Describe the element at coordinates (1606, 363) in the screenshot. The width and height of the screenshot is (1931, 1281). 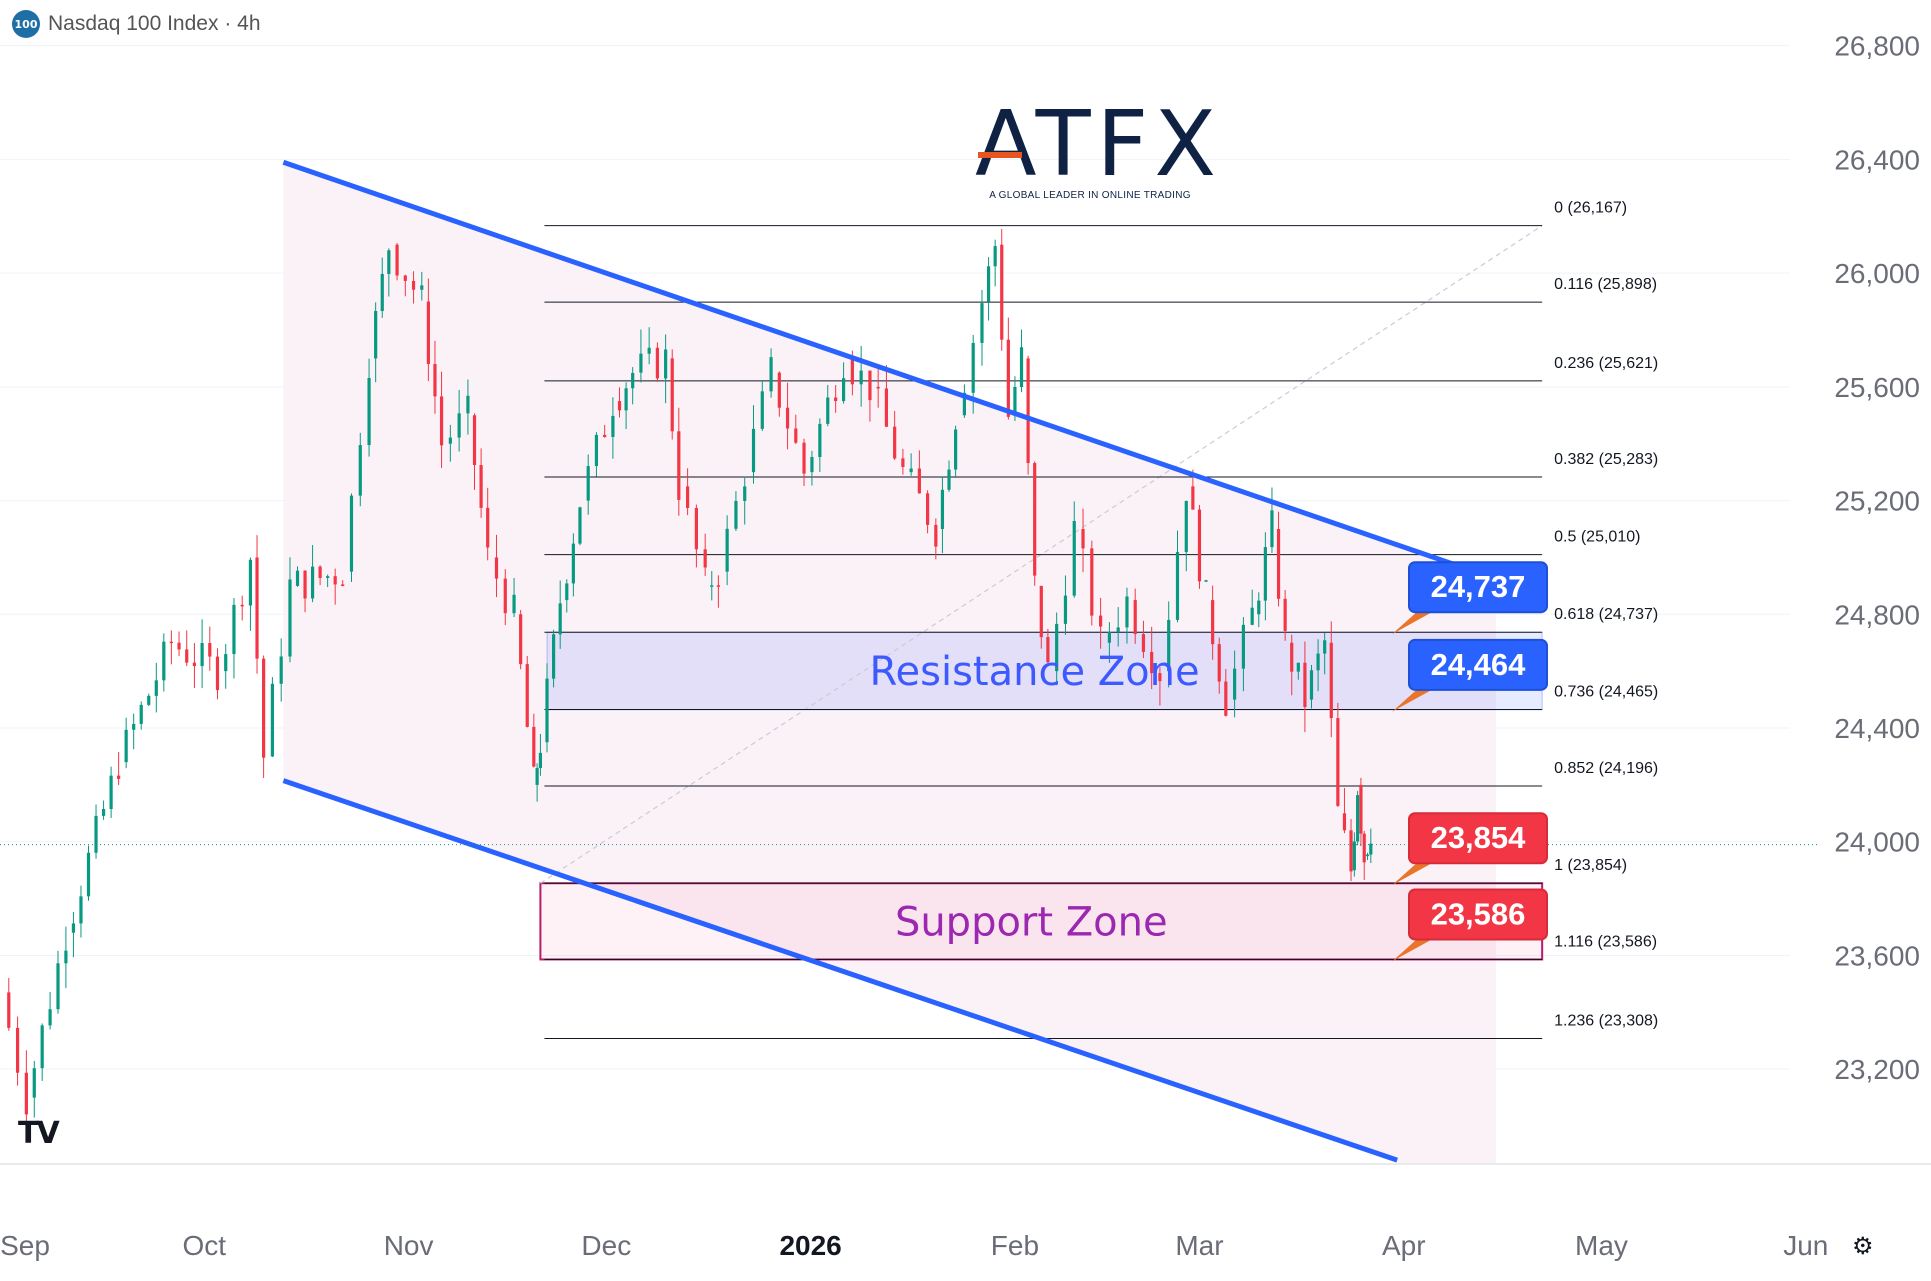
I see `fib-level-label: 0.236 (25,621)` at that location.